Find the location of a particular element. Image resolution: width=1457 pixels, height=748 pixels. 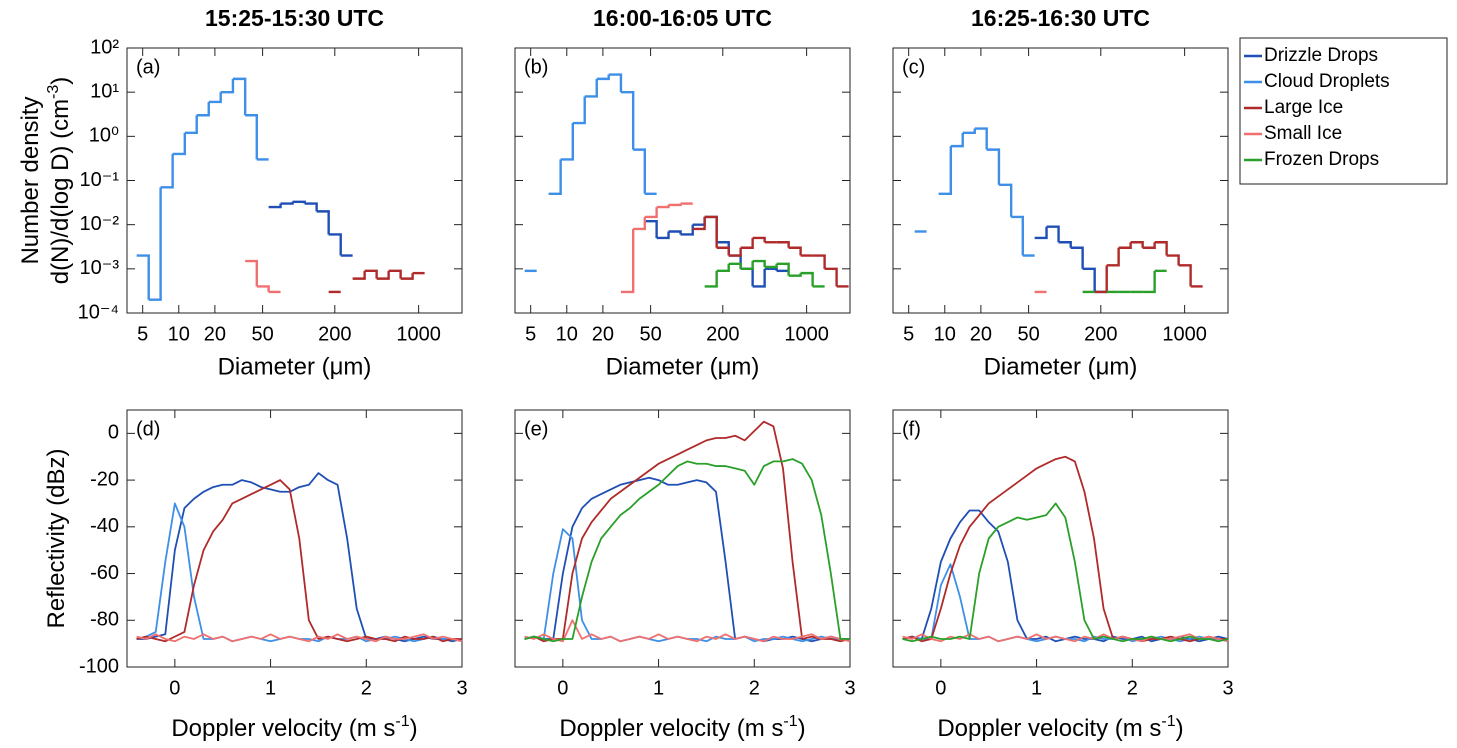

panel-label: (c) is located at coordinates (913, 67).